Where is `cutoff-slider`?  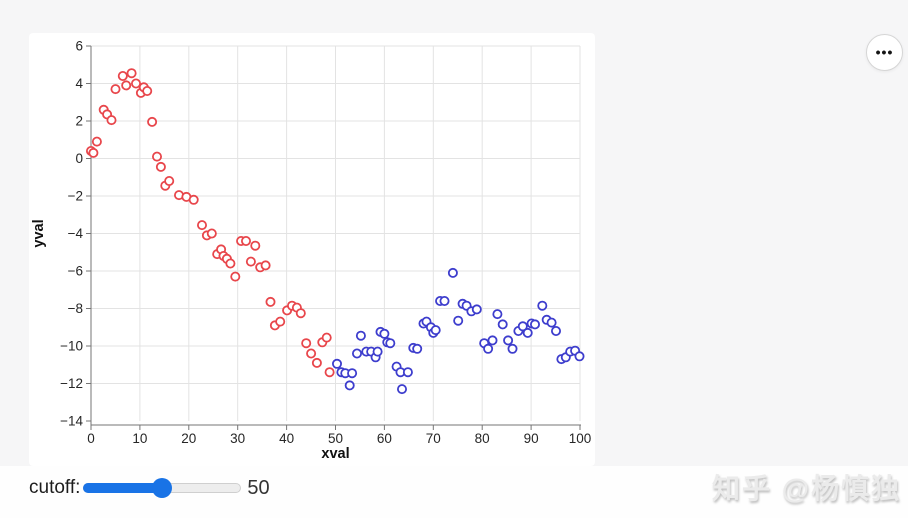 cutoff-slider is located at coordinates (162, 488).